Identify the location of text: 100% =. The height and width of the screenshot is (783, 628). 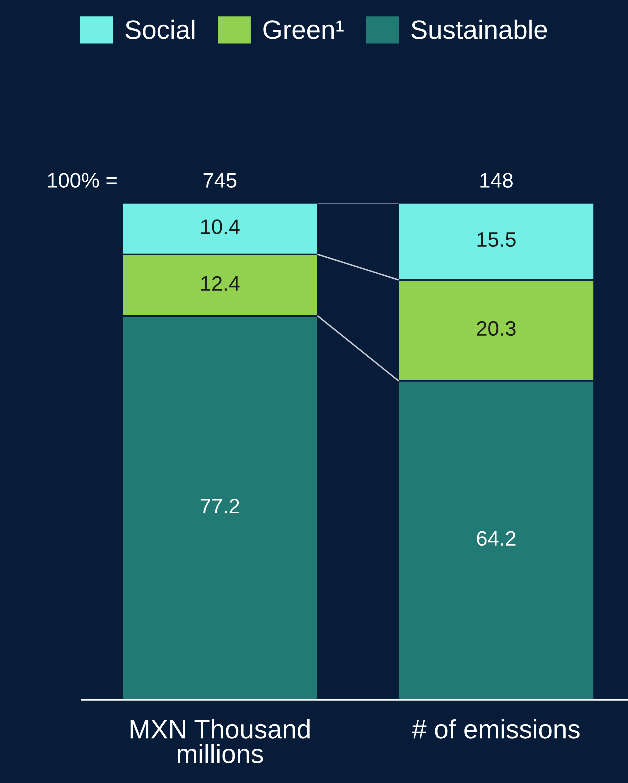
(82, 180).